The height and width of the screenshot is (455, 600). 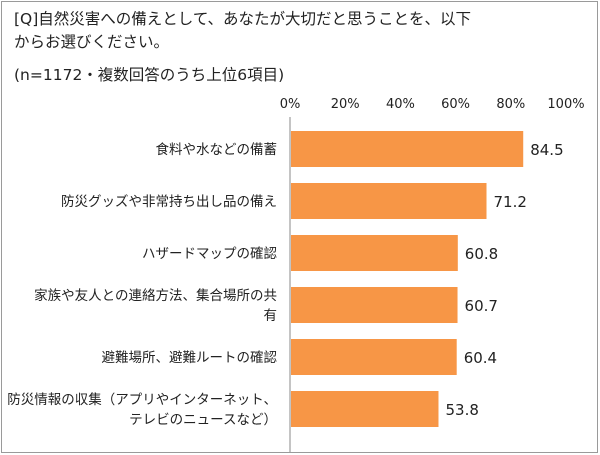 I want to click on value-label: 60.8, so click(x=481, y=254).